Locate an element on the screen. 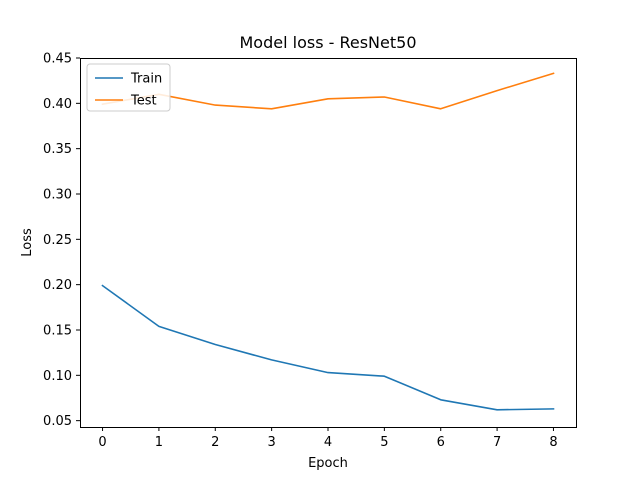 This screenshot has height=480, width=640. x-tick-label: 1 is located at coordinates (159, 442).